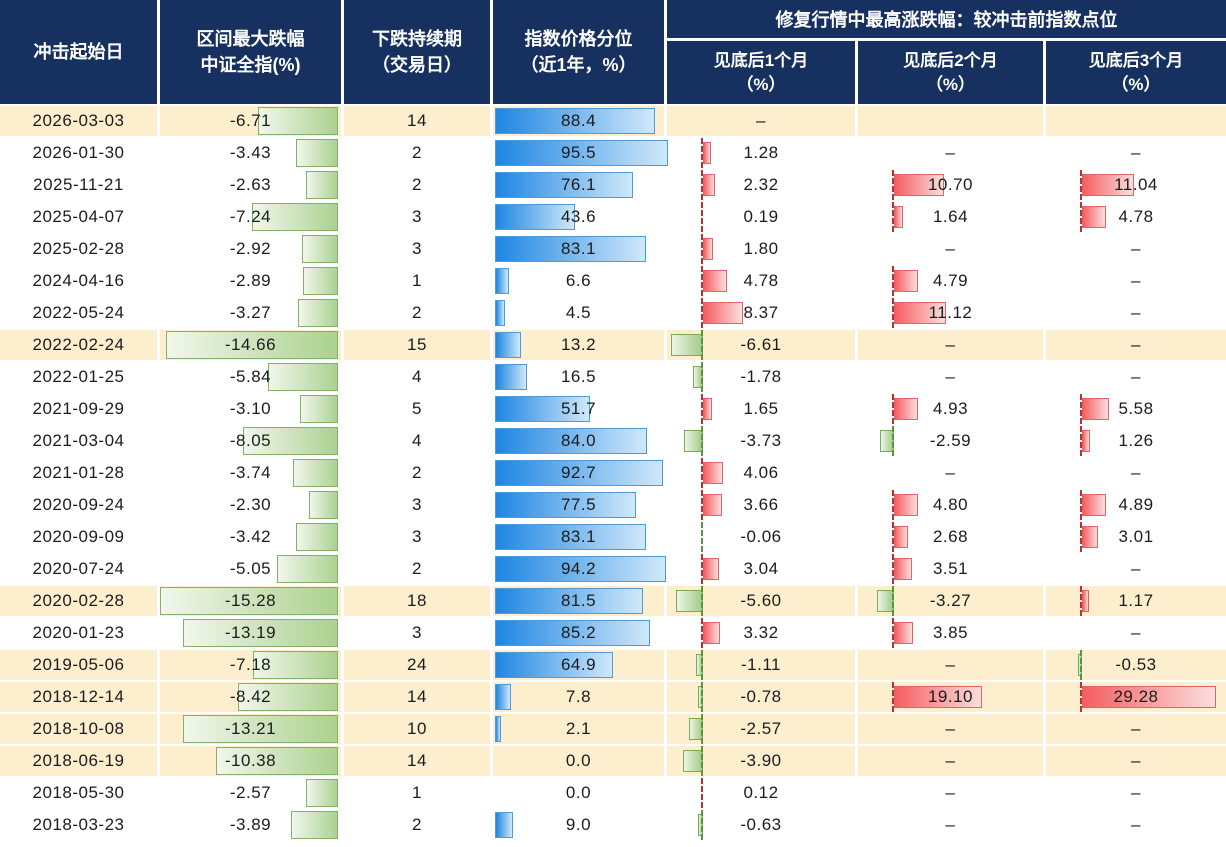 The height and width of the screenshot is (847, 1226). I want to click on column-header-label: 见底后2个月, so click(950, 60).